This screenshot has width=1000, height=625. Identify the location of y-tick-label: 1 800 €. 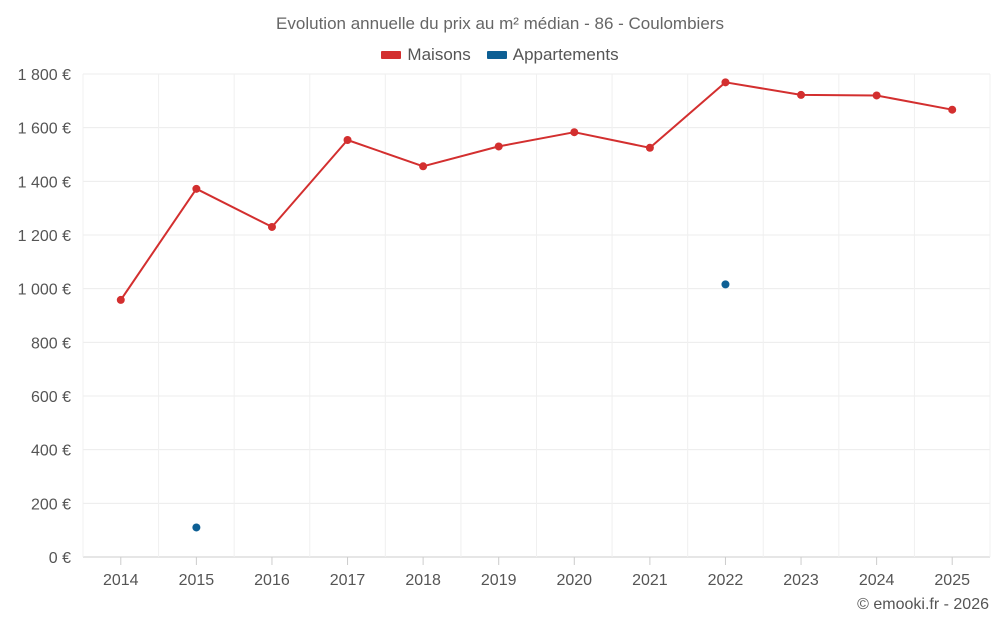
(44, 75).